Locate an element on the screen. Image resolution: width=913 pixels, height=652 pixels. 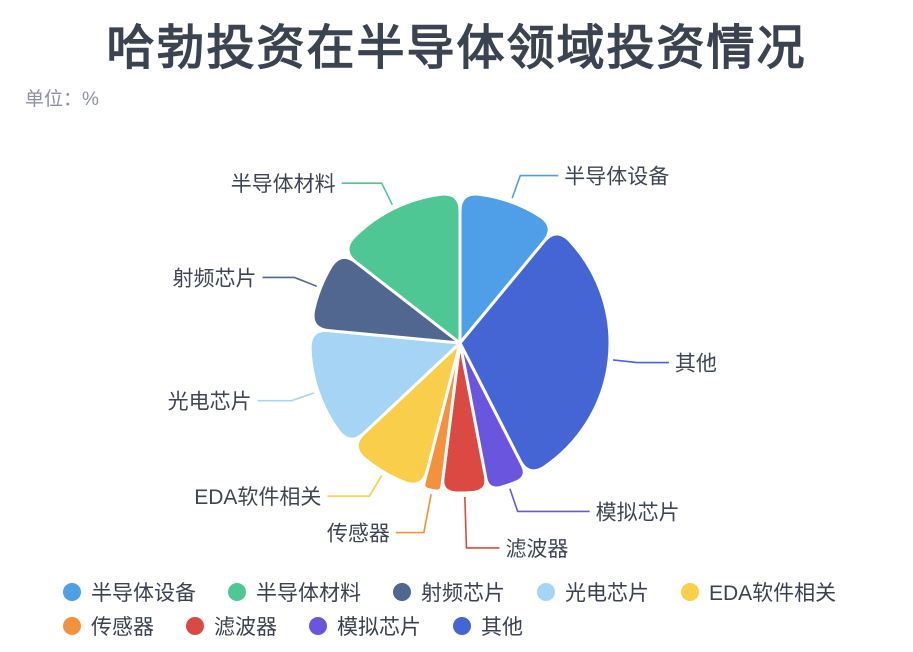
slice-label-rf-chips: 射频芯片 is located at coordinates (215, 278).